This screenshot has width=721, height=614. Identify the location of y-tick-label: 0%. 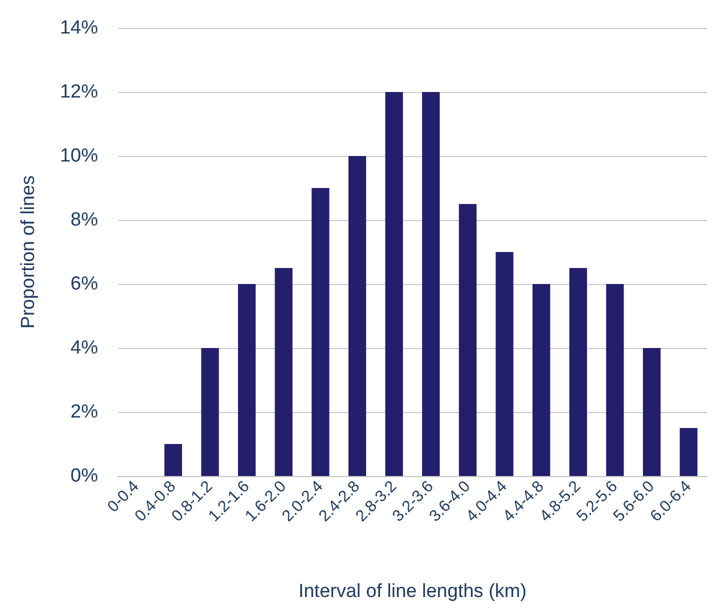
(84, 476).